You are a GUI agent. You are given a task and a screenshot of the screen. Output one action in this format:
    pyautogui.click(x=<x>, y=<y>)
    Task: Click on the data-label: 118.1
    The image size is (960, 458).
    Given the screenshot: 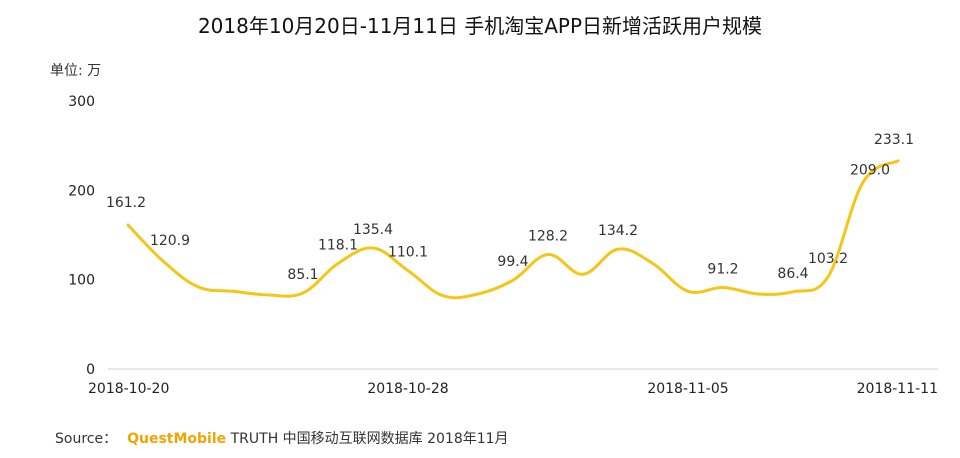 What is the action you would take?
    pyautogui.click(x=338, y=246)
    